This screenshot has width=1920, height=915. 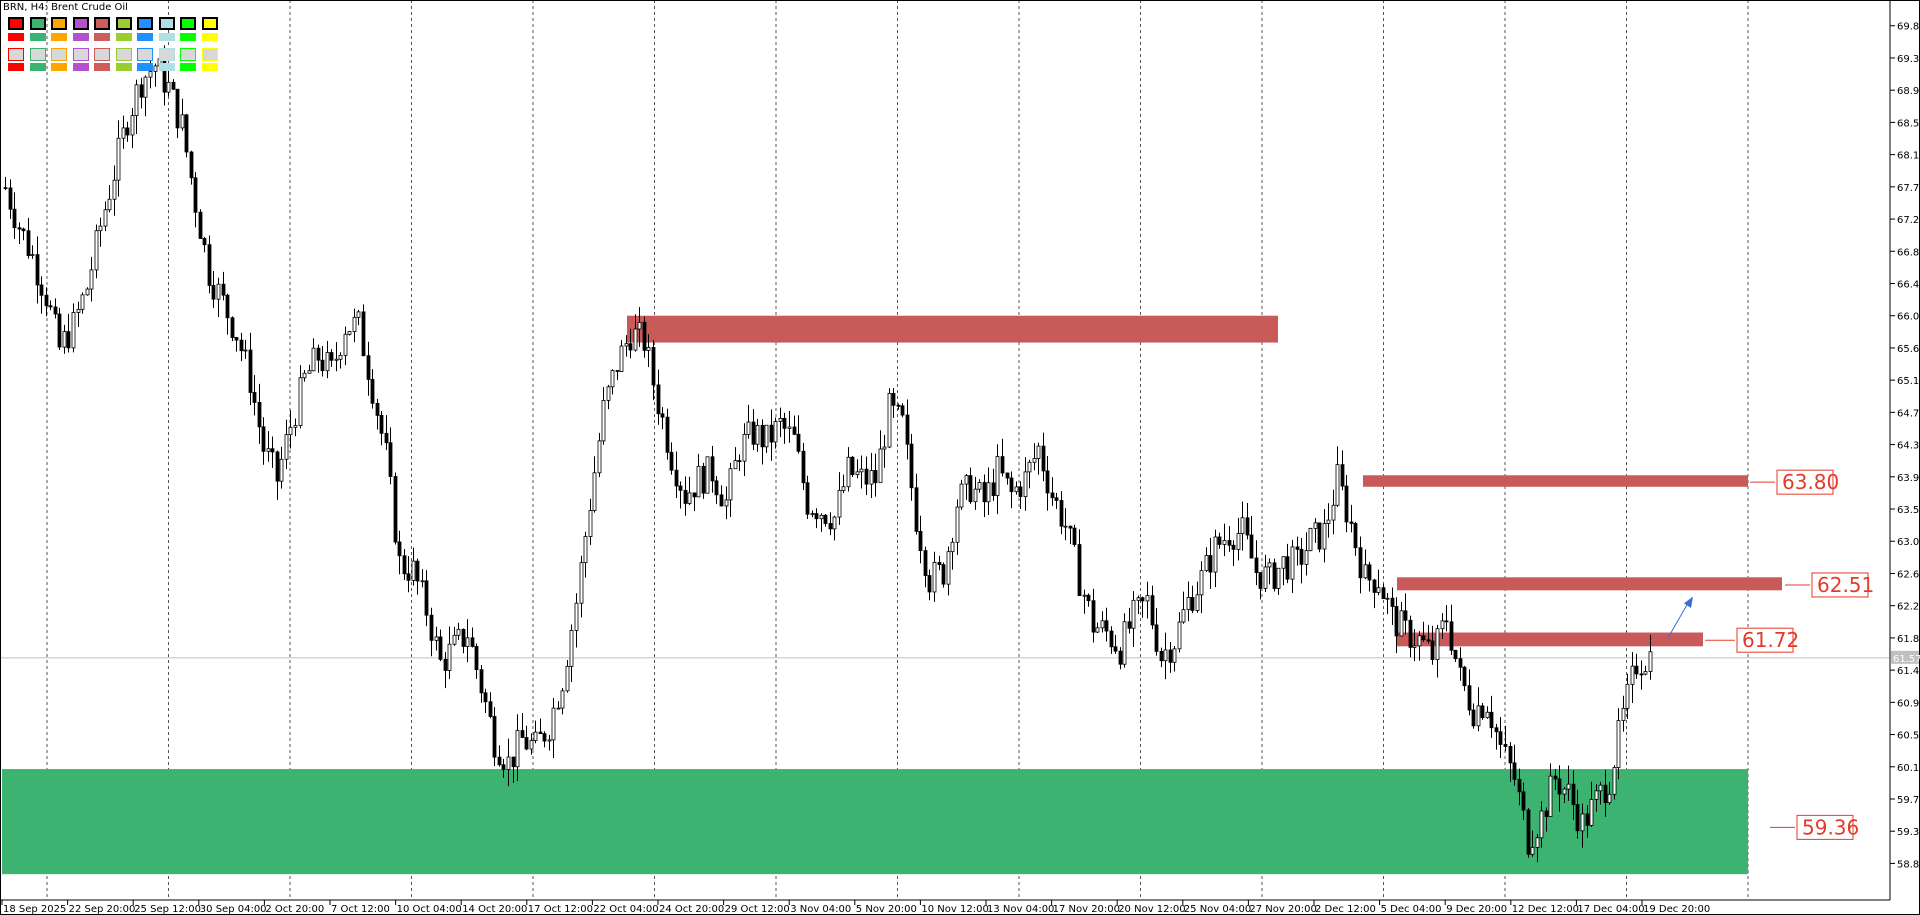 I want to click on price-tick-label: 66.45, so click(x=1908, y=284).